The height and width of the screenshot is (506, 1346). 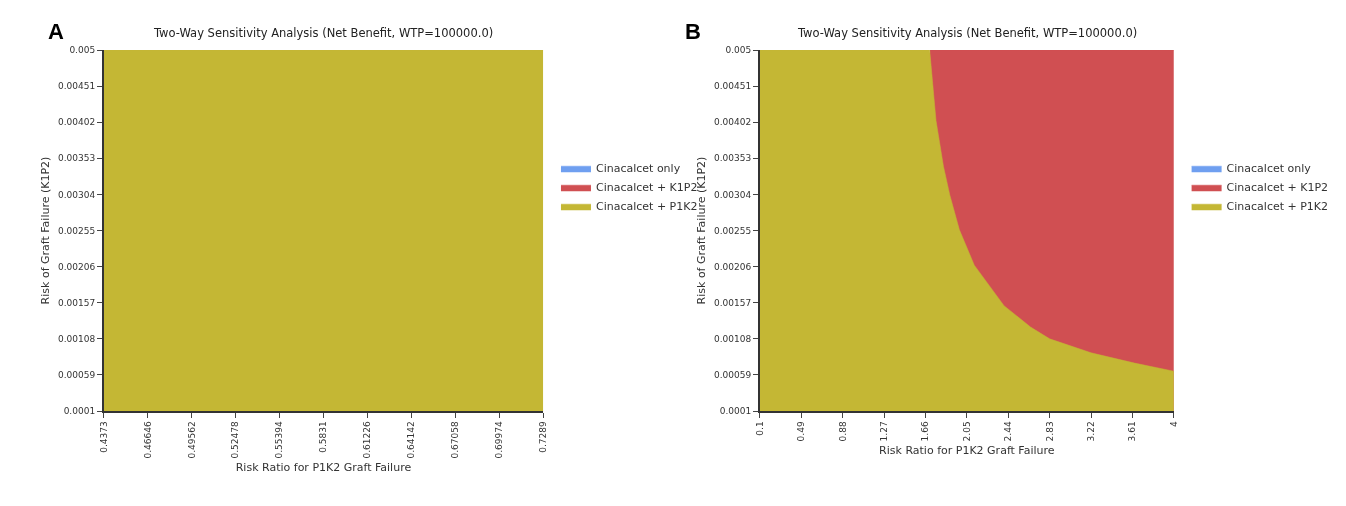 What do you see at coordinates (411, 440) in the screenshot?
I see `x-tick-label: 0.64142` at bounding box center [411, 440].